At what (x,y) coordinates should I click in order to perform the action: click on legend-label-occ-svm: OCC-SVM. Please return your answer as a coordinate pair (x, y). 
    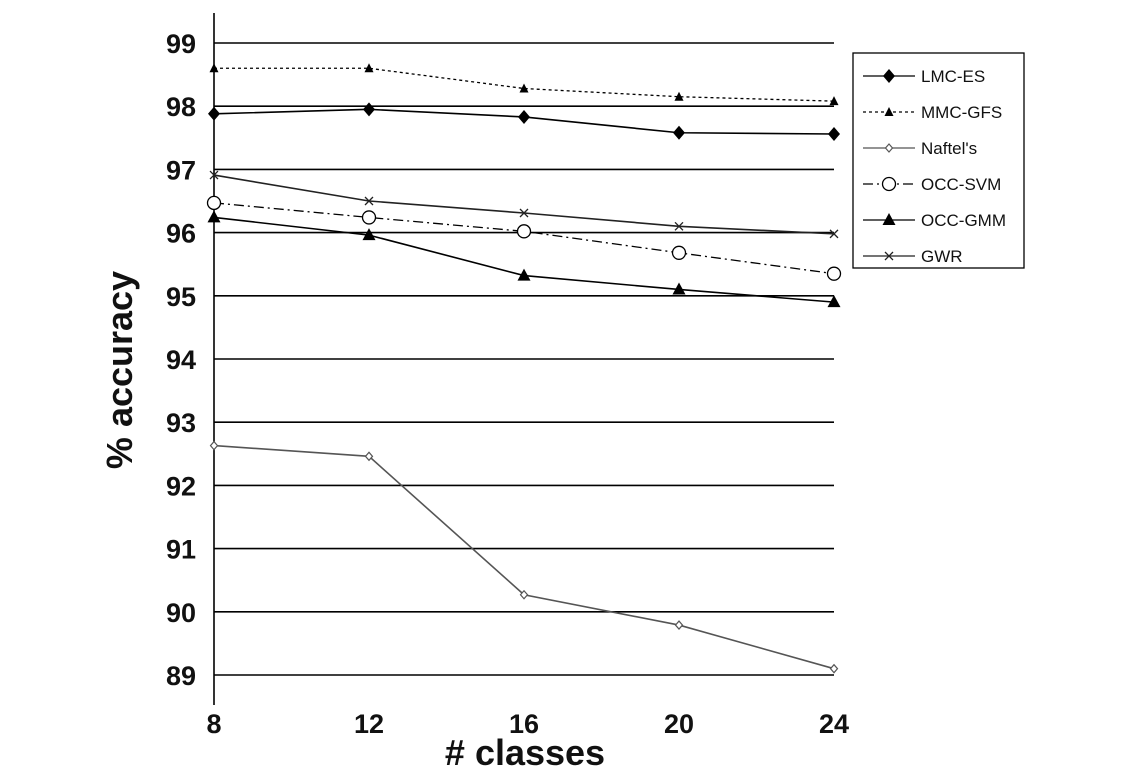
    Looking at the image, I should click on (961, 184).